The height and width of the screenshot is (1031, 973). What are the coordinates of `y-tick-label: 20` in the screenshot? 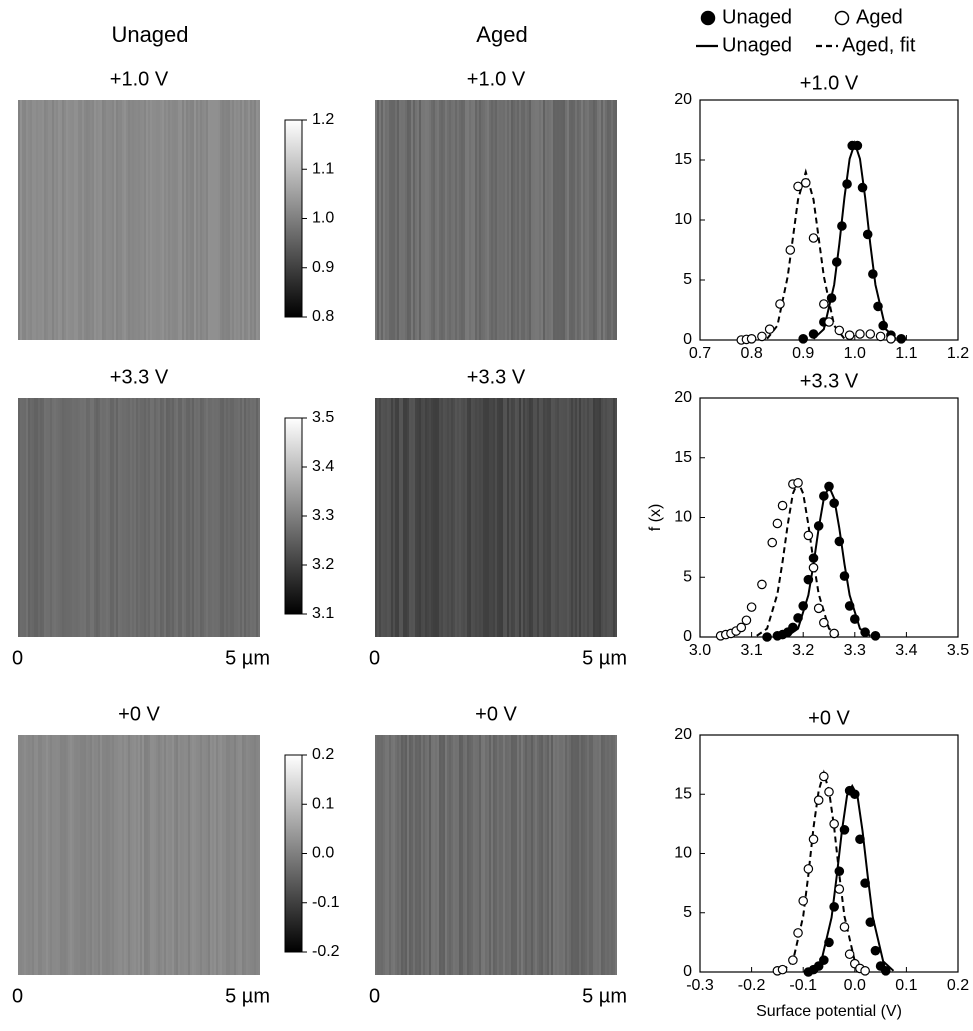 It's located at (683, 397).